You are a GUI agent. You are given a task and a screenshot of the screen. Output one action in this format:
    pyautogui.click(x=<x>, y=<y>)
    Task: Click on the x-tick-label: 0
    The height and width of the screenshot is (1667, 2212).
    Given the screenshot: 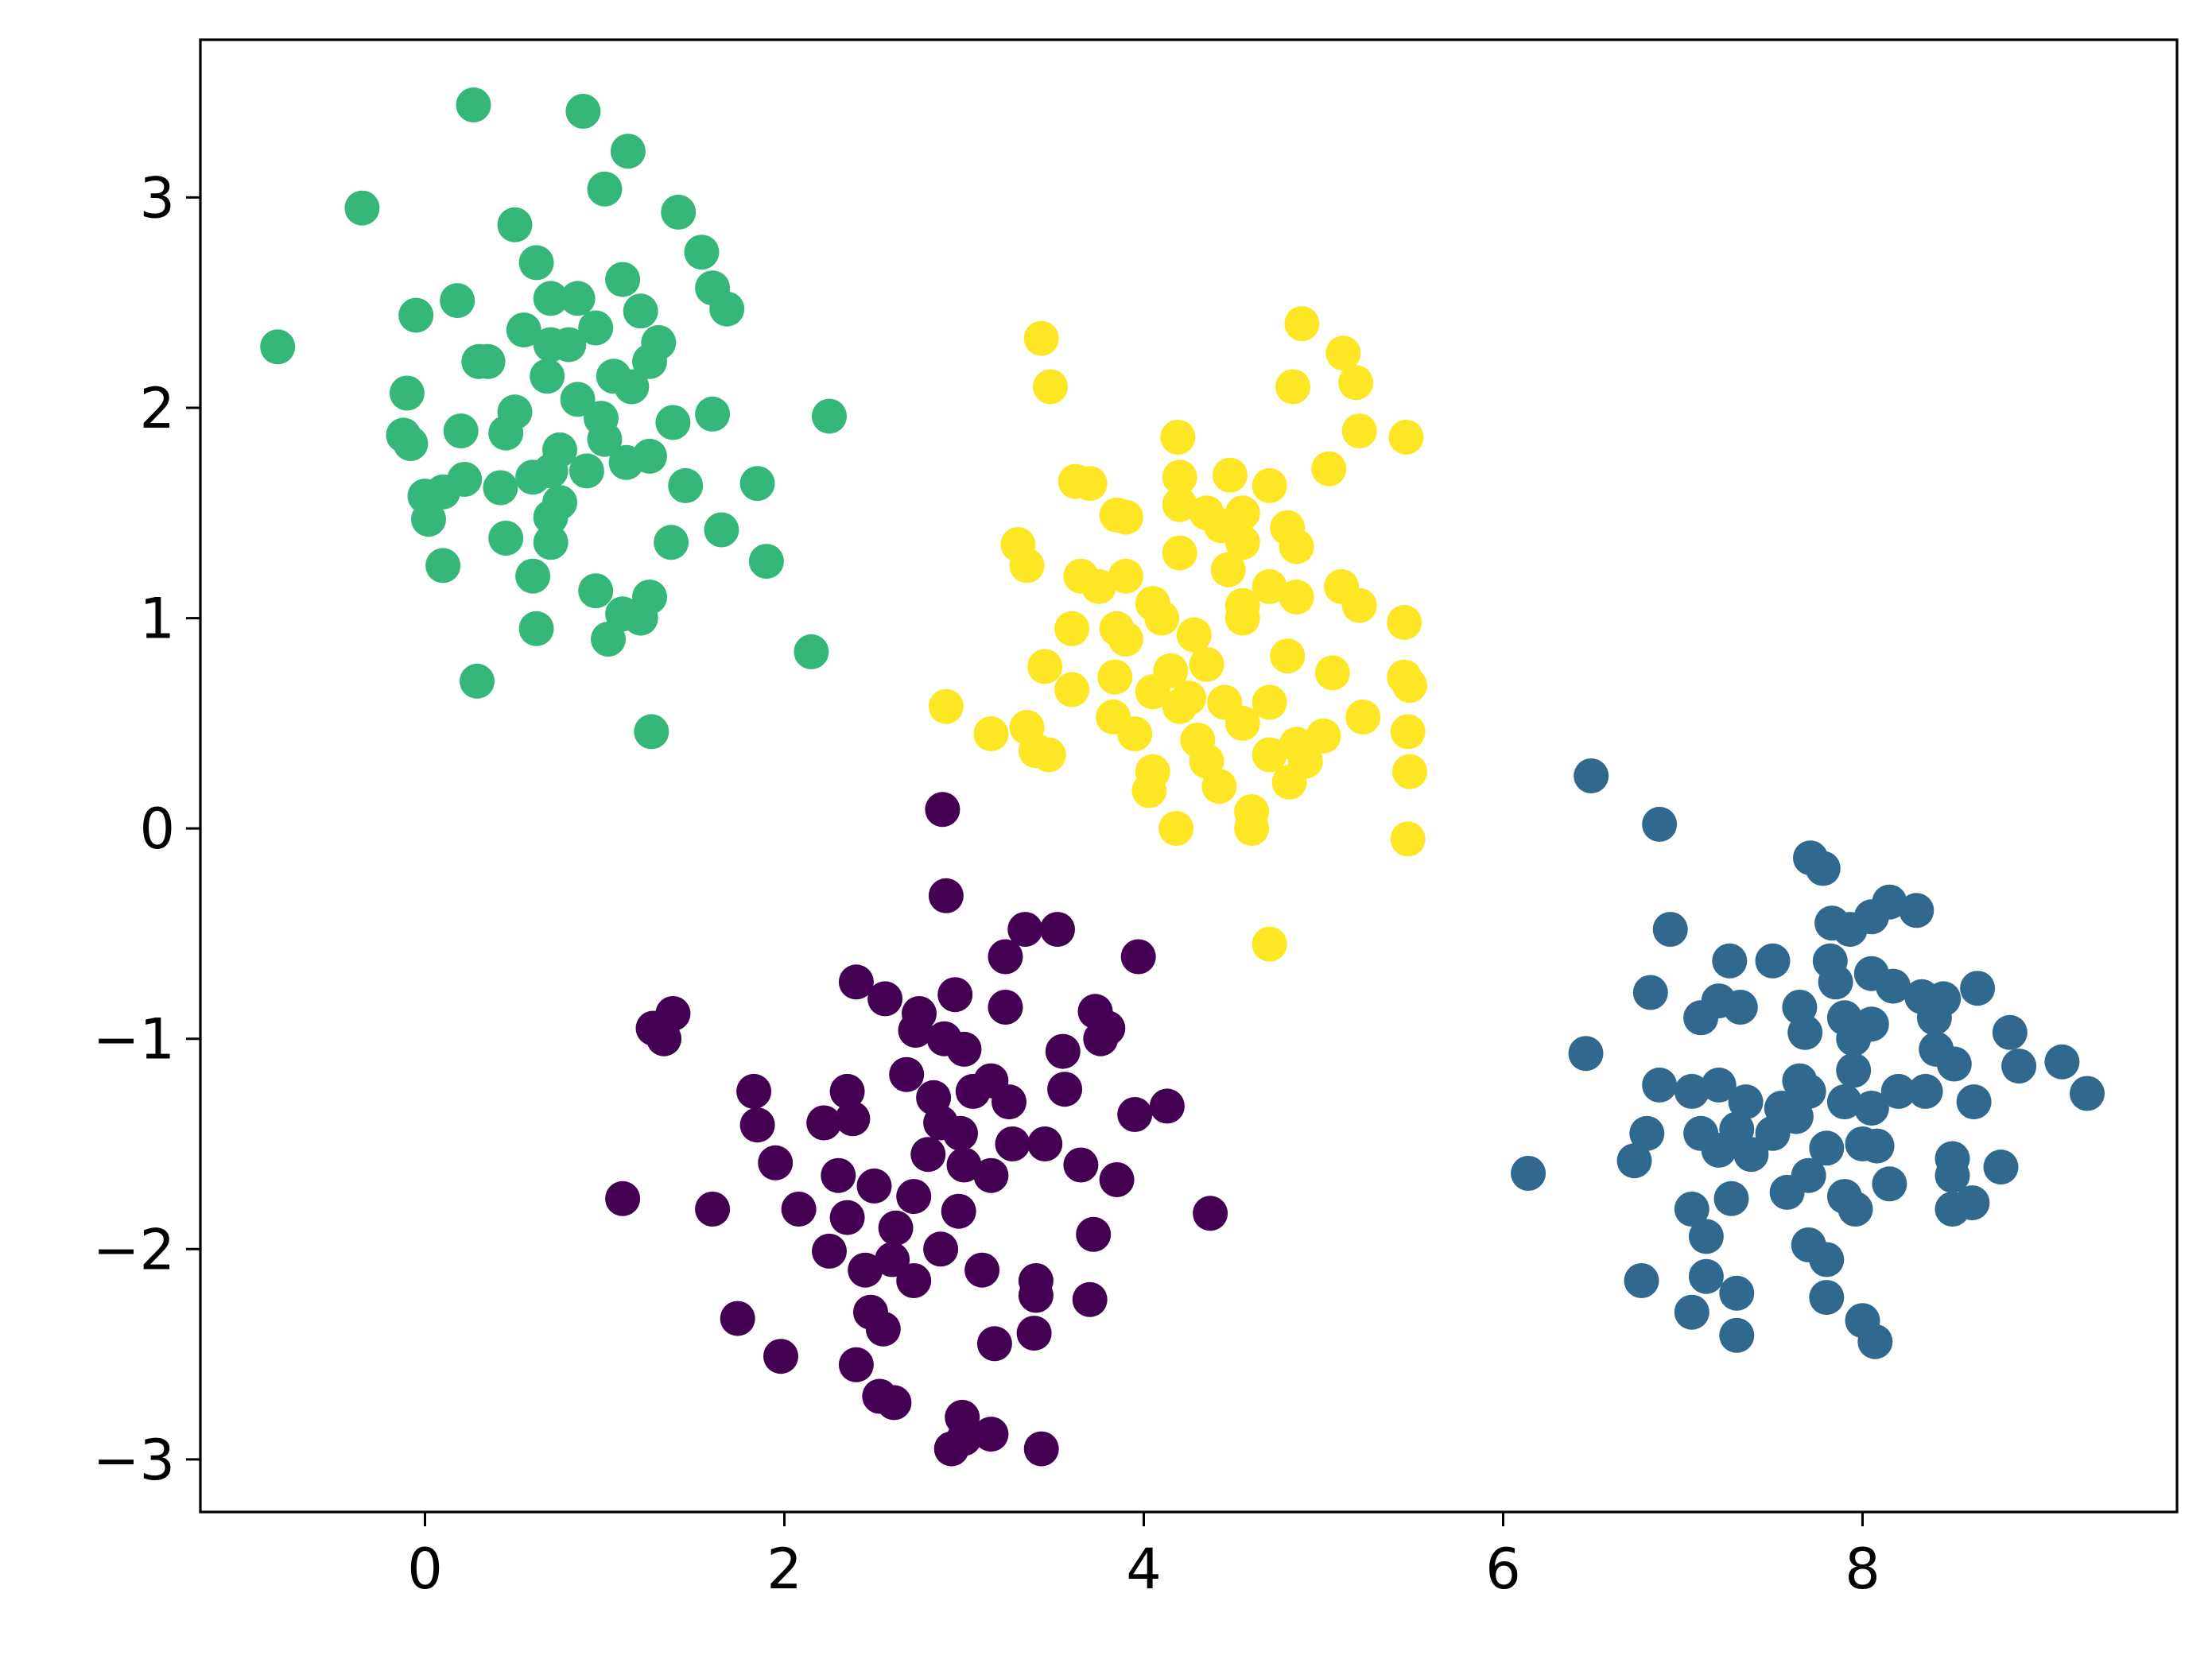 What is the action you would take?
    pyautogui.click(x=425, y=1569)
    